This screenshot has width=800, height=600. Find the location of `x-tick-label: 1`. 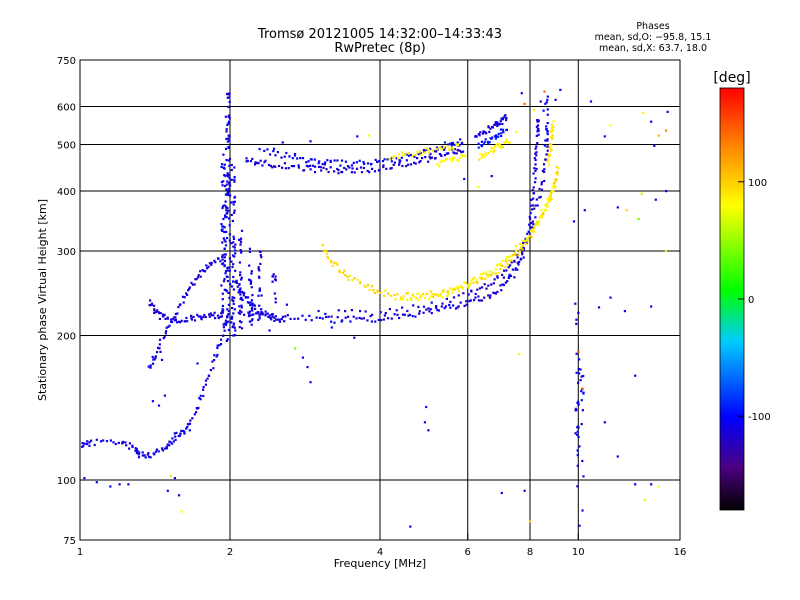

x-tick-label: 1 is located at coordinates (80, 552).